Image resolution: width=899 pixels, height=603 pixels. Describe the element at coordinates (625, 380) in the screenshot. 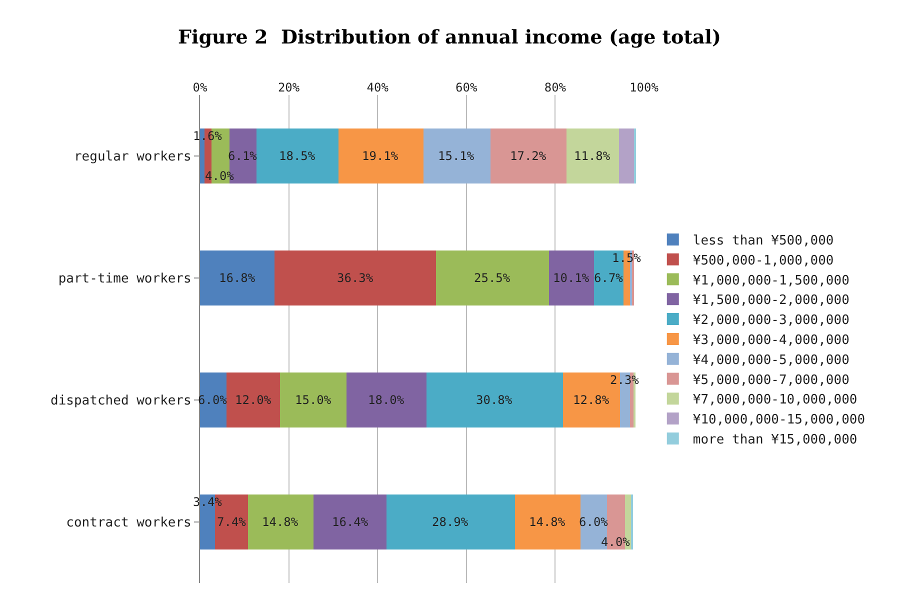

I see `data-label: 2.3%` at that location.